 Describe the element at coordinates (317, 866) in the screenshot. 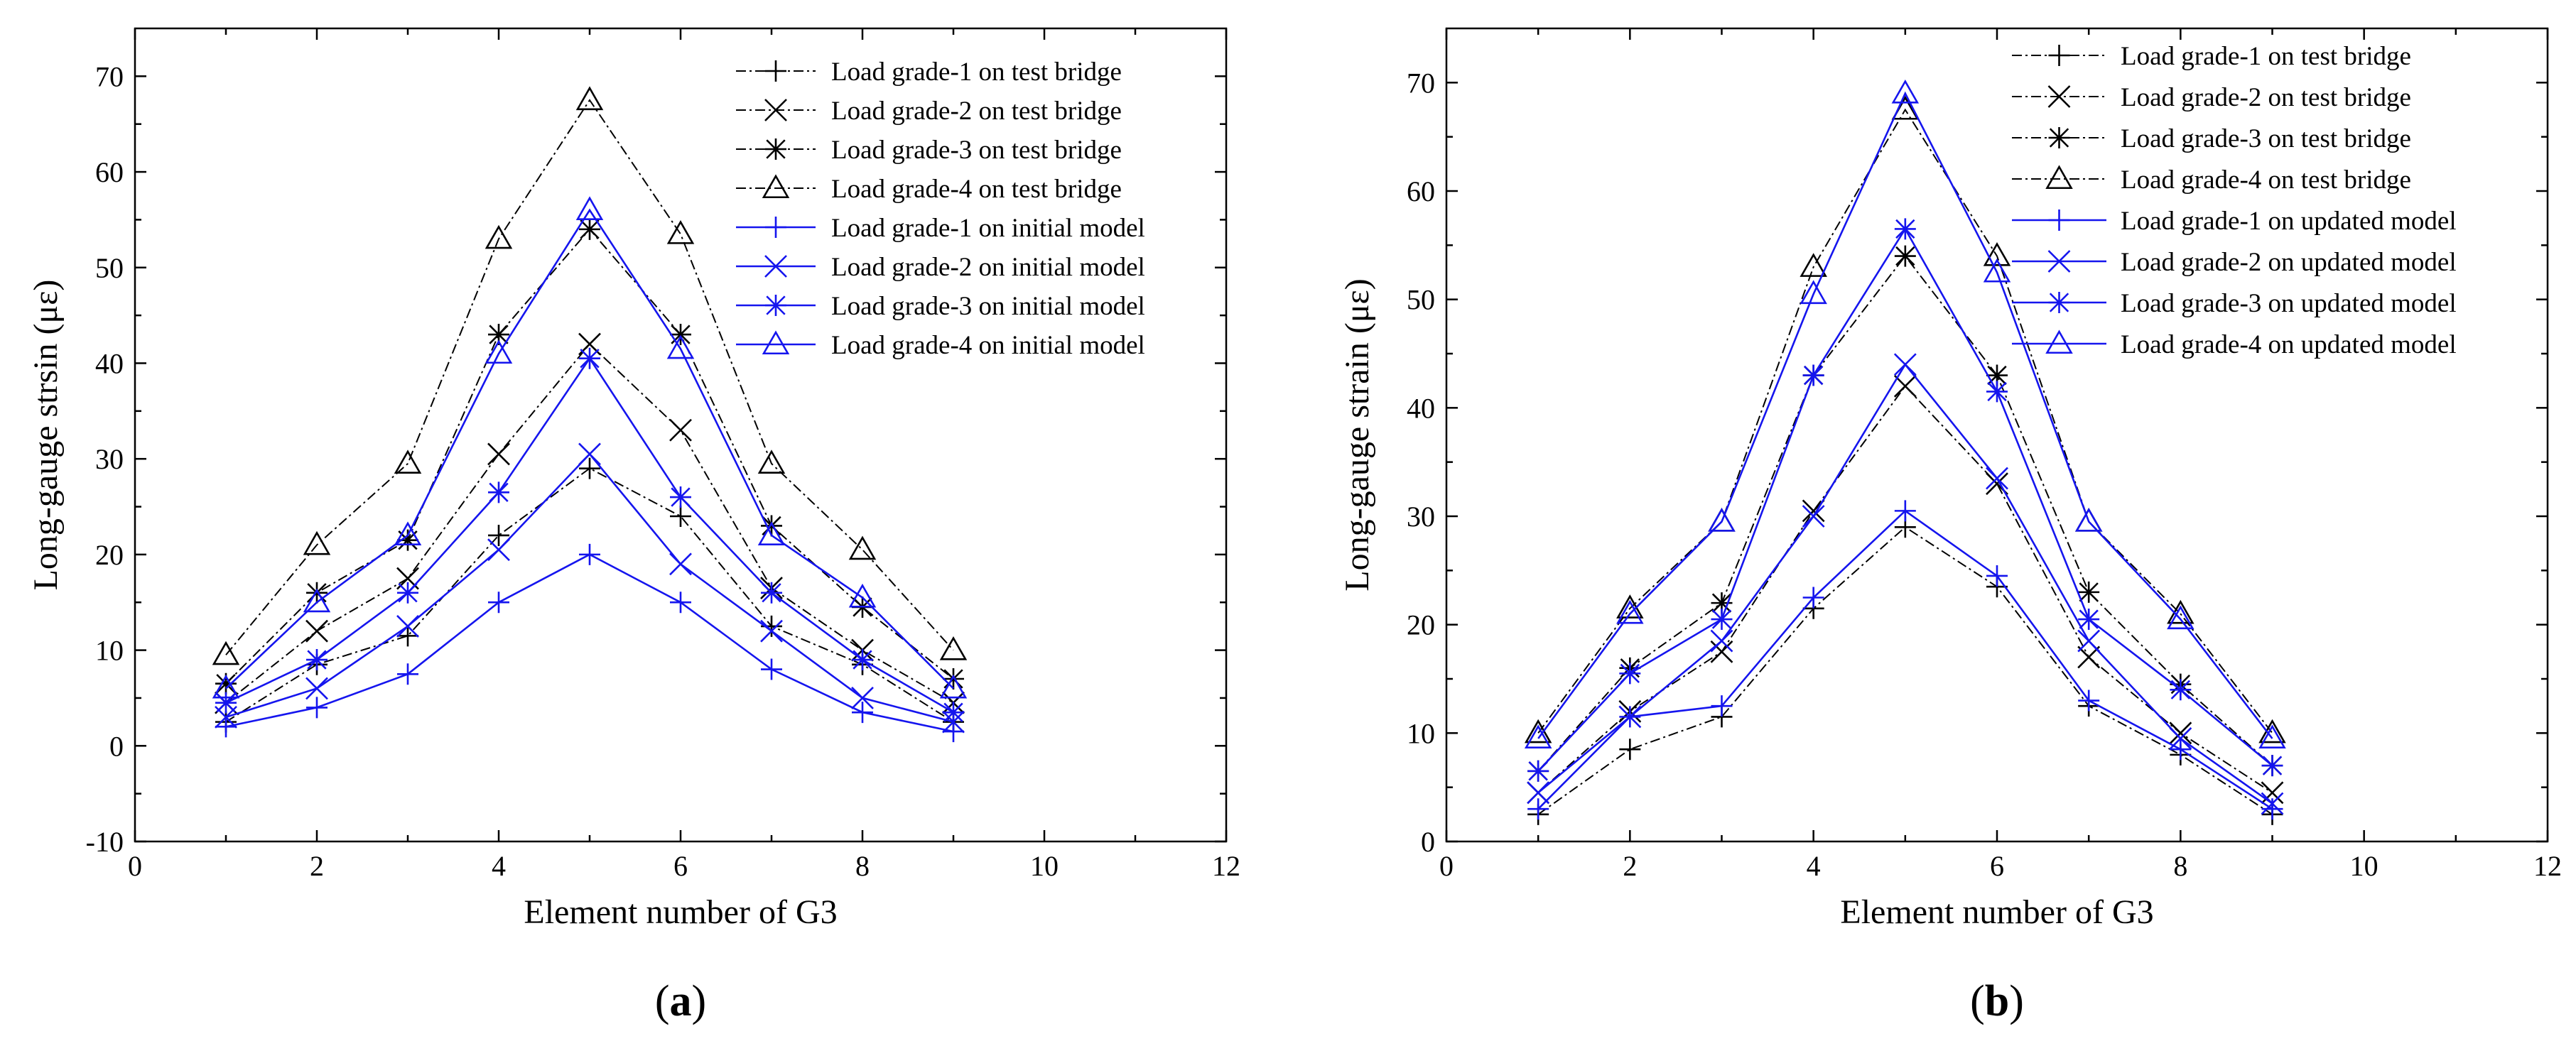

I see `x-tick-label: 2` at that location.